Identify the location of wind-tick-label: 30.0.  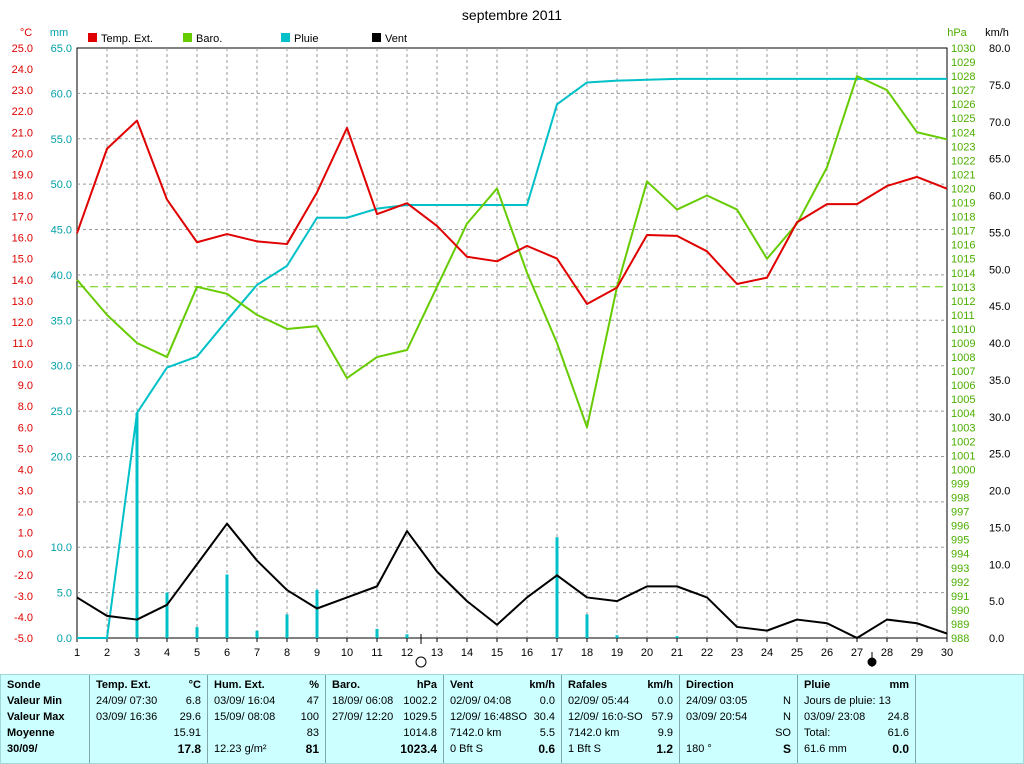
(999, 418).